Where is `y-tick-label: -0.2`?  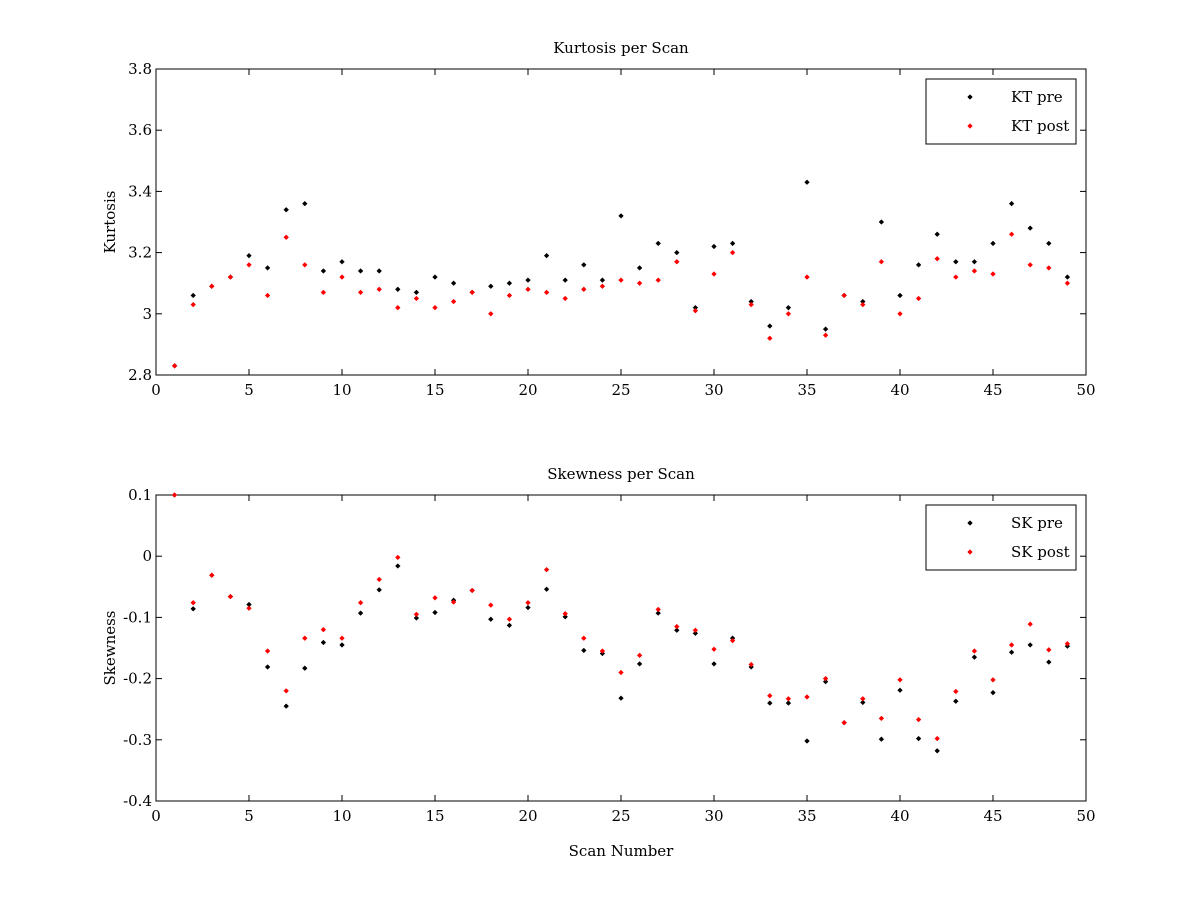
y-tick-label: -0.2 is located at coordinates (137, 679).